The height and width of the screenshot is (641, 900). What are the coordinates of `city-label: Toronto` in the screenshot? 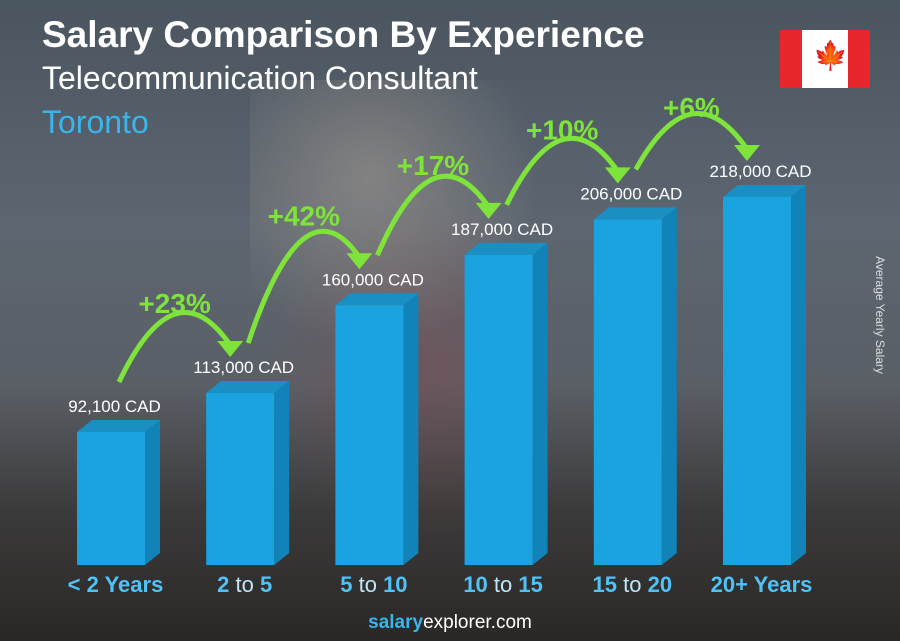 It's located at (95, 122).